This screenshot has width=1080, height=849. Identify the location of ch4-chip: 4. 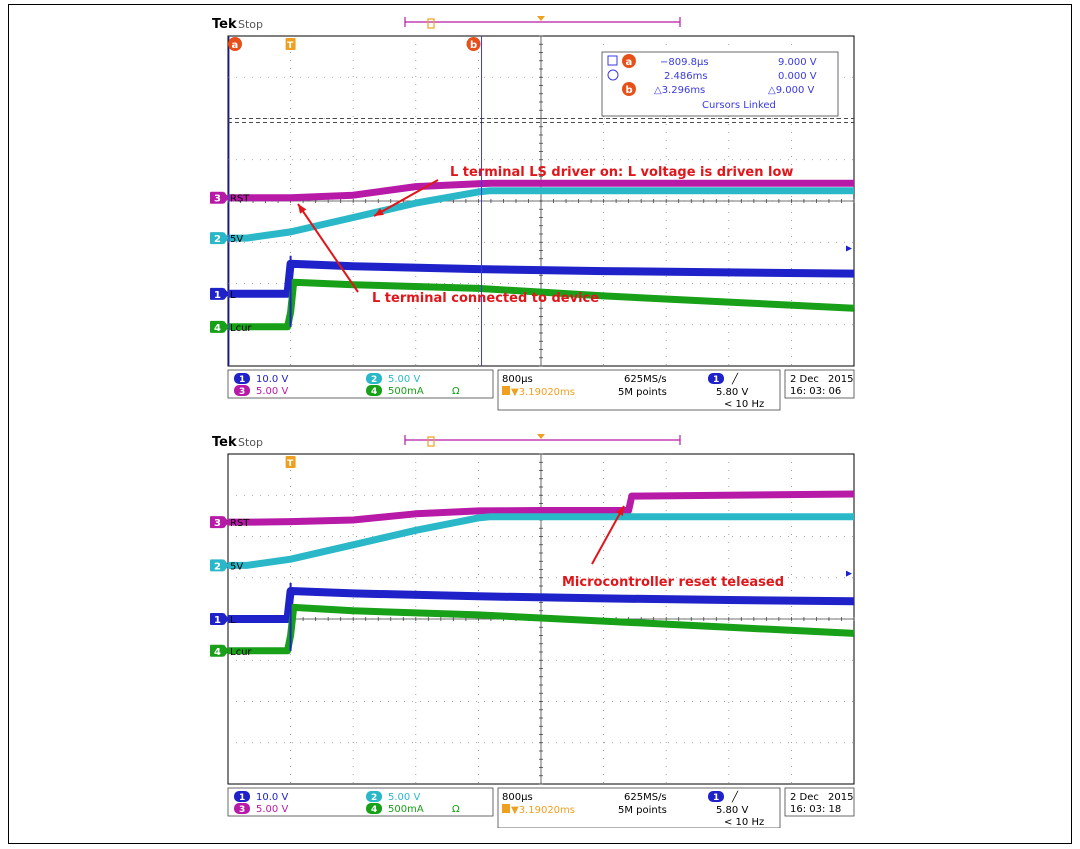
(374, 391).